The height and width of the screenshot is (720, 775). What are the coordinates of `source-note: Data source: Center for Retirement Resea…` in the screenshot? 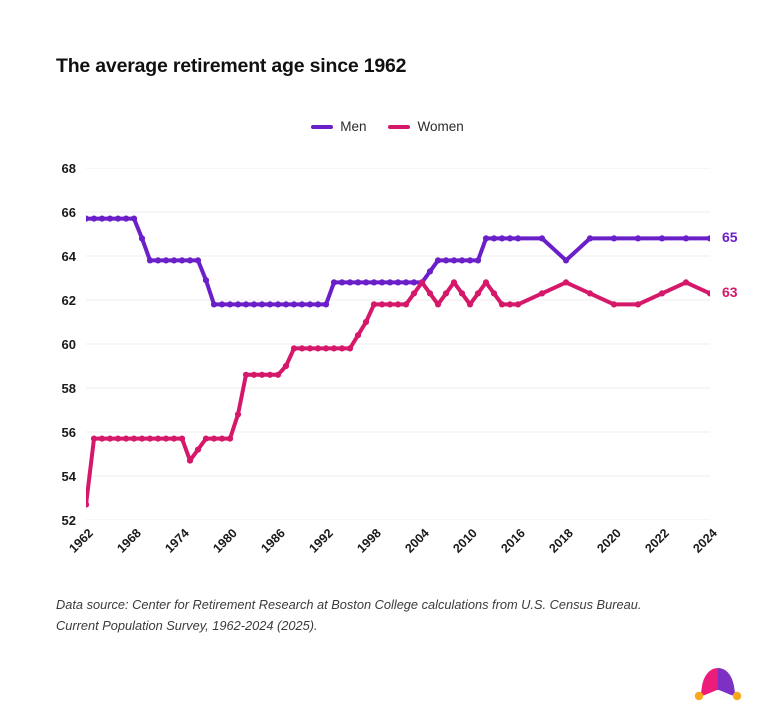 It's located at (401, 615).